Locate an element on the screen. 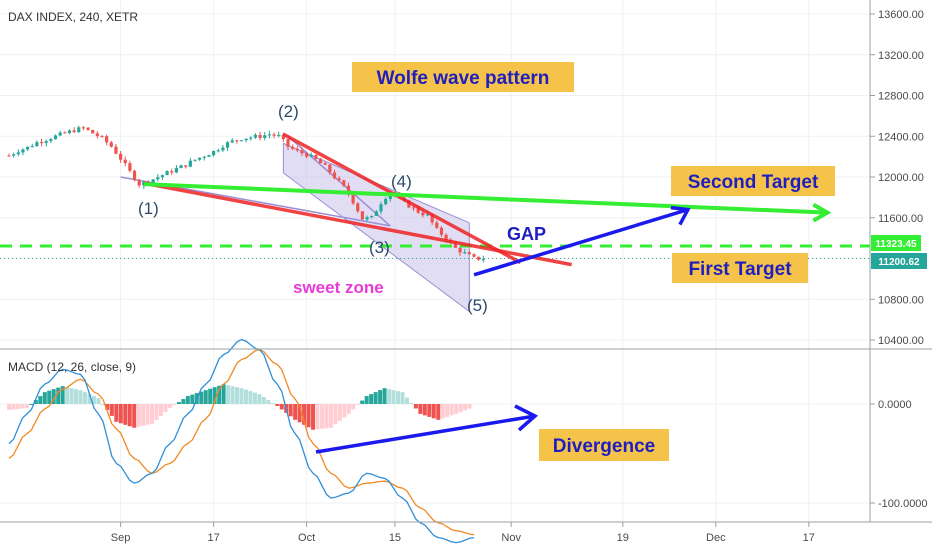 The image size is (932, 550). time-tick-label: 15 is located at coordinates (395, 538).